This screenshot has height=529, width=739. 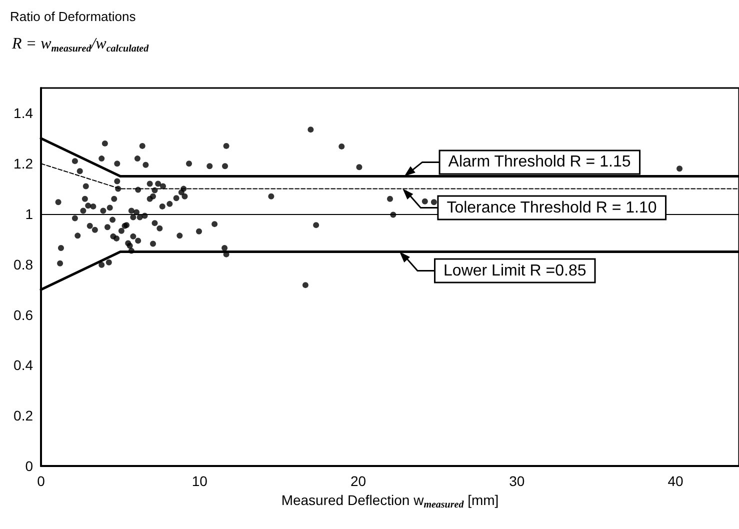 I want to click on y-tick-label: 0.8, so click(x=24, y=264).